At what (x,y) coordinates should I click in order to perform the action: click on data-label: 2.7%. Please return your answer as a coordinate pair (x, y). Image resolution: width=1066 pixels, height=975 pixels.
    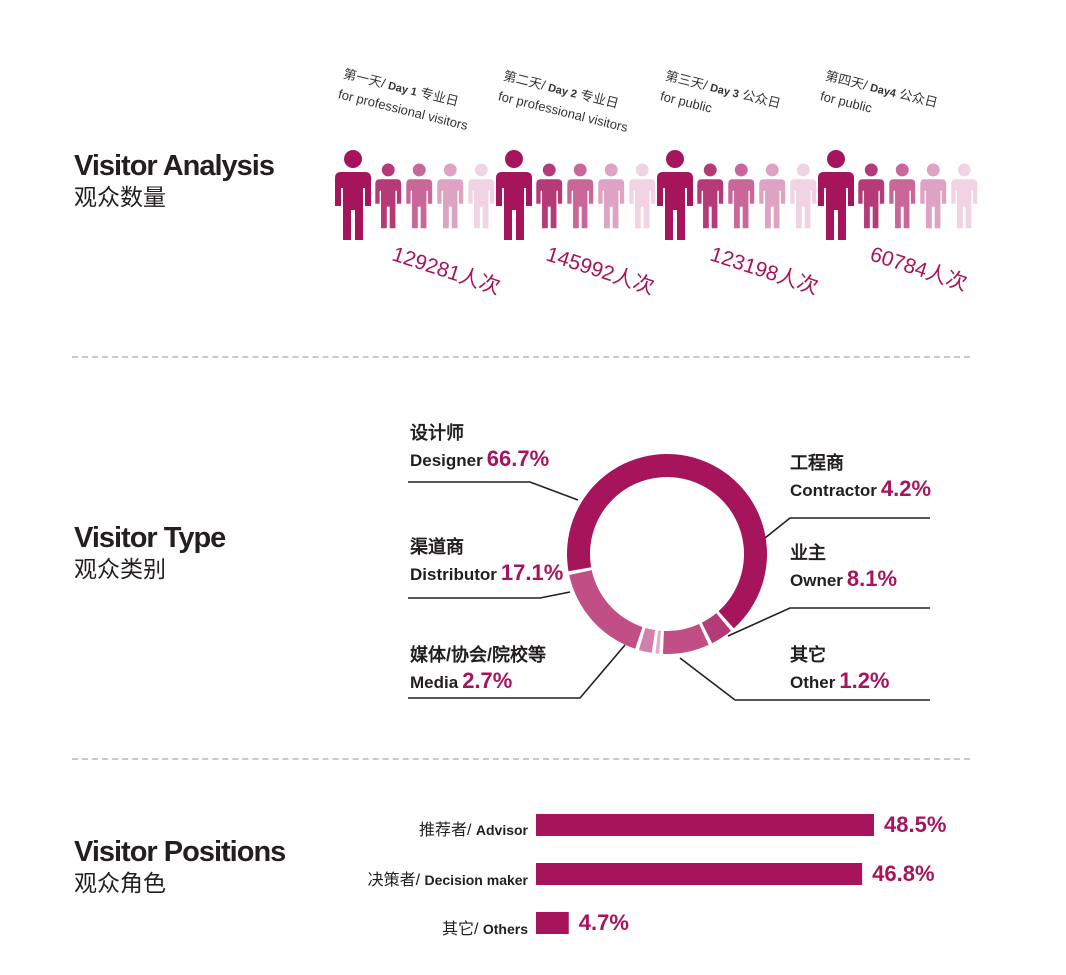
    Looking at the image, I should click on (487, 680).